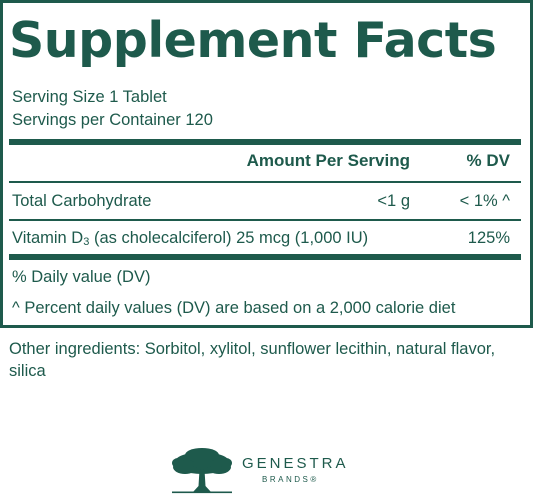 The width and height of the screenshot is (533, 504). I want to click on tree-icon, so click(202, 471).